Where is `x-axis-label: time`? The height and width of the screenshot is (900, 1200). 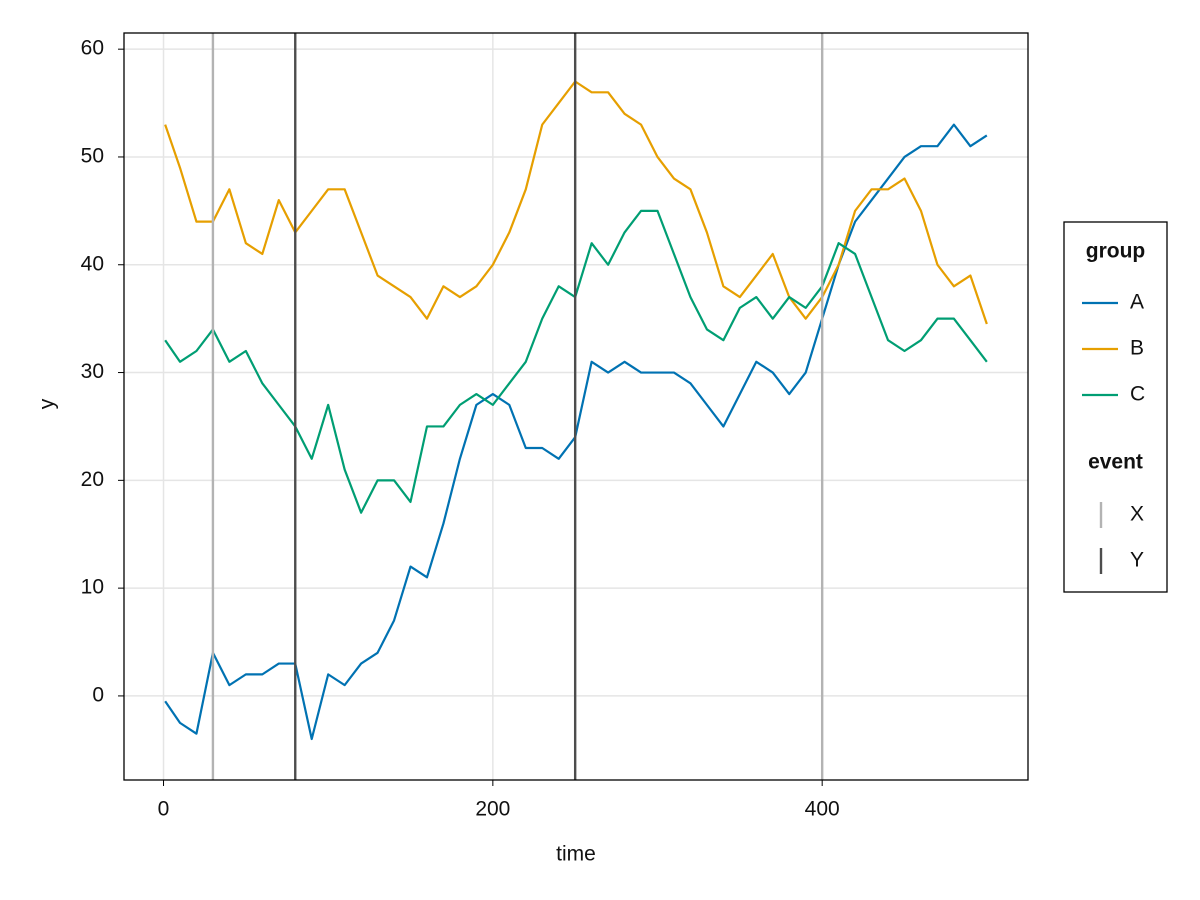
x-axis-label: time is located at coordinates (576, 854).